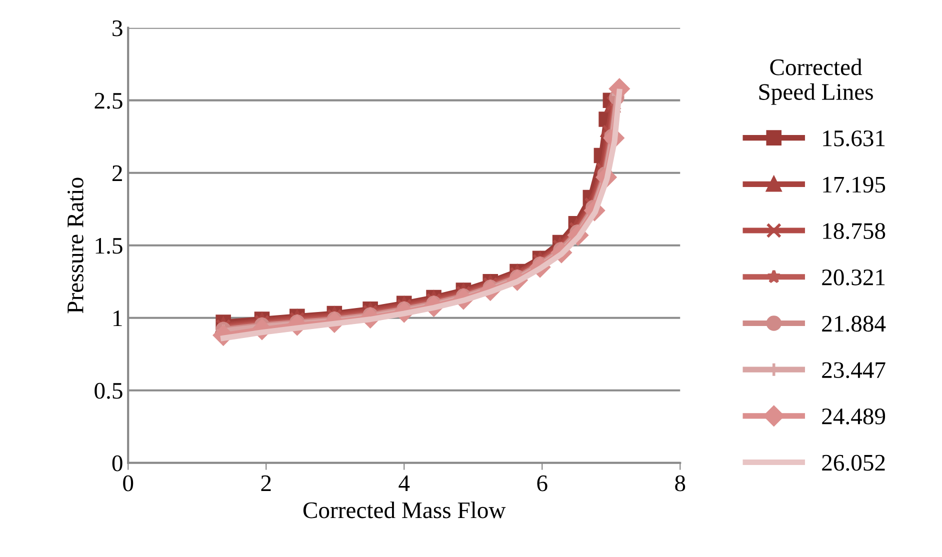 The width and height of the screenshot is (942, 557). What do you see at coordinates (680, 483) in the screenshot?
I see `x-tick-label: 8` at bounding box center [680, 483].